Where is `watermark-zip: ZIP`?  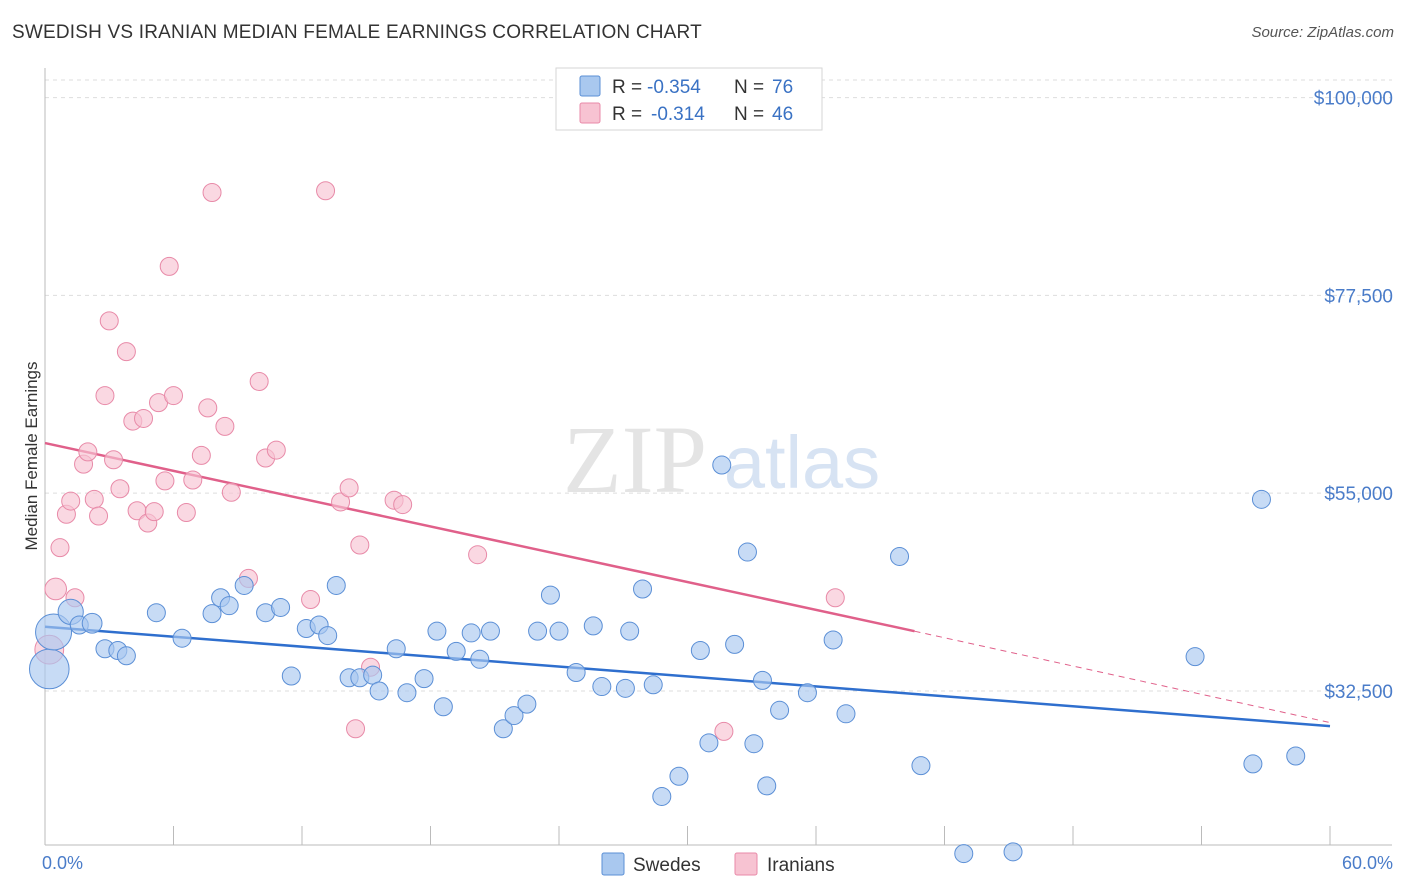
watermark-zip: ZIP is located at coordinates (635, 459).